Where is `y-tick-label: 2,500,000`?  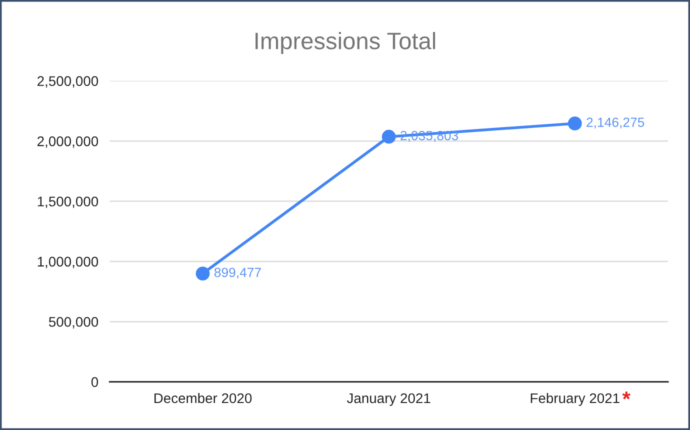 y-tick-label: 2,500,000 is located at coordinates (68, 82).